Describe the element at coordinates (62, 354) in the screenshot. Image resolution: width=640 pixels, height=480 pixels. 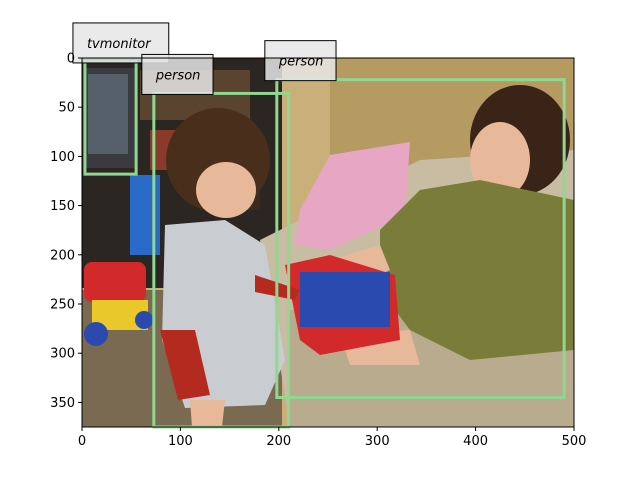
I see `y-tick-label: 300` at that location.